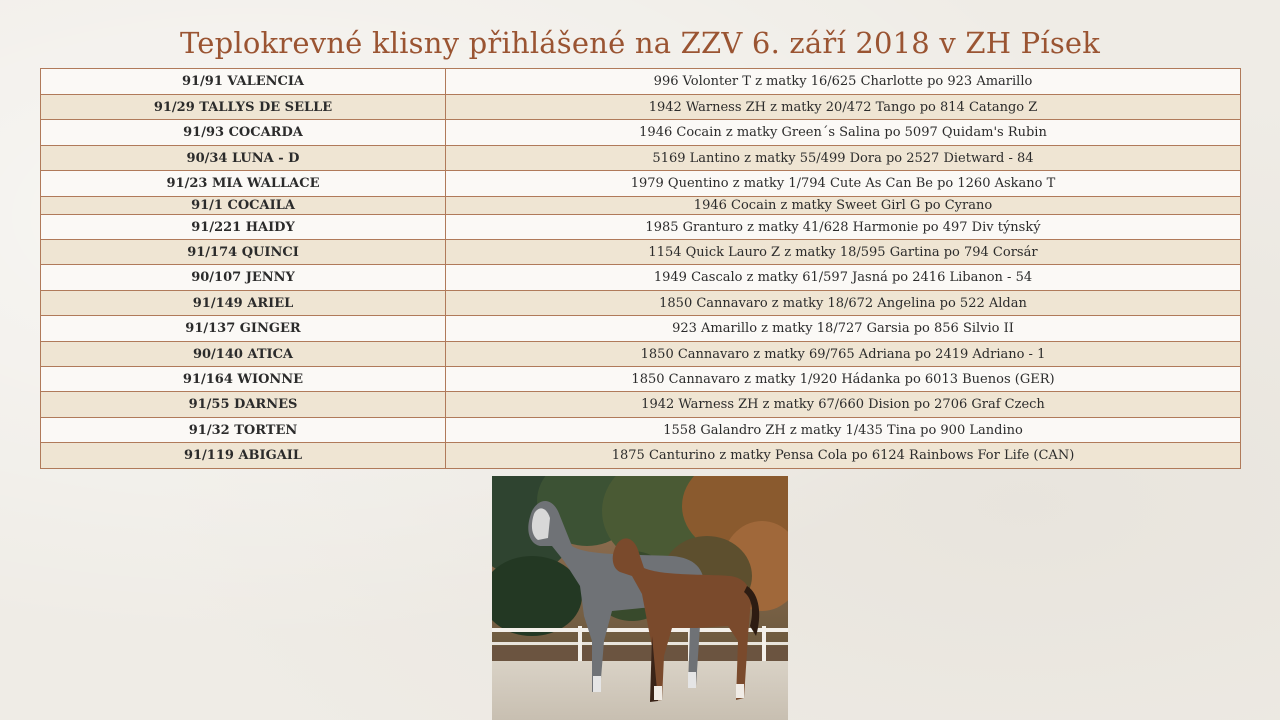 This screenshot has width=1280, height=720. I want to click on bay-foal, so click(686, 620).